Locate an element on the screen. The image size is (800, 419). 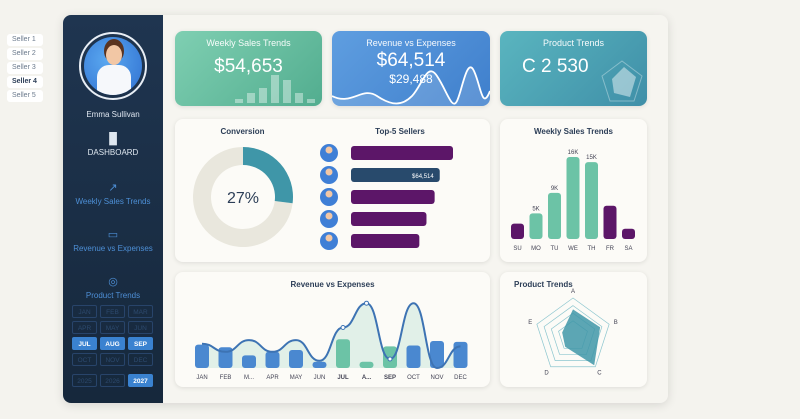
seller-2: Seller 2 is located at coordinates (25, 54).